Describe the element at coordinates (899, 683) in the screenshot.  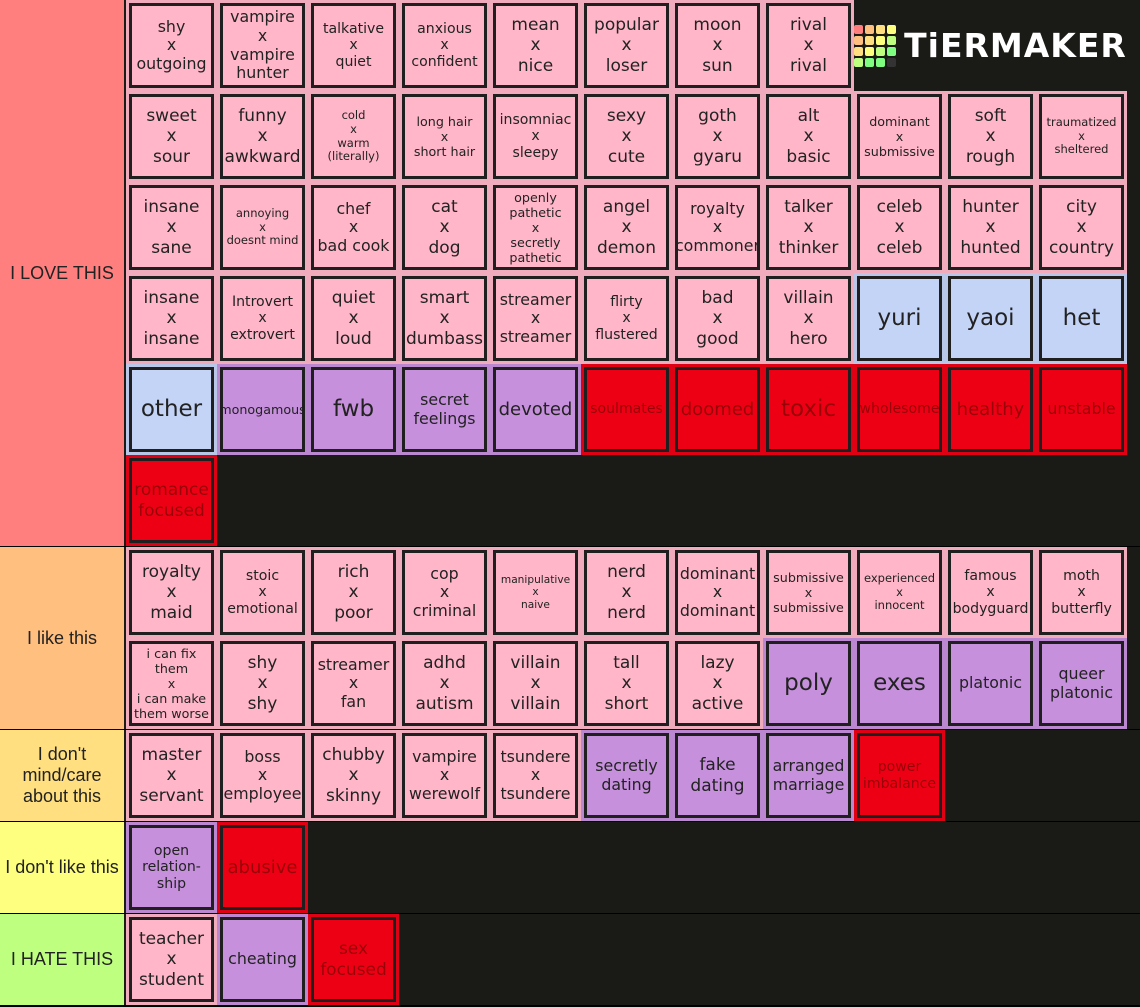
I see `tier-item: exes` at that location.